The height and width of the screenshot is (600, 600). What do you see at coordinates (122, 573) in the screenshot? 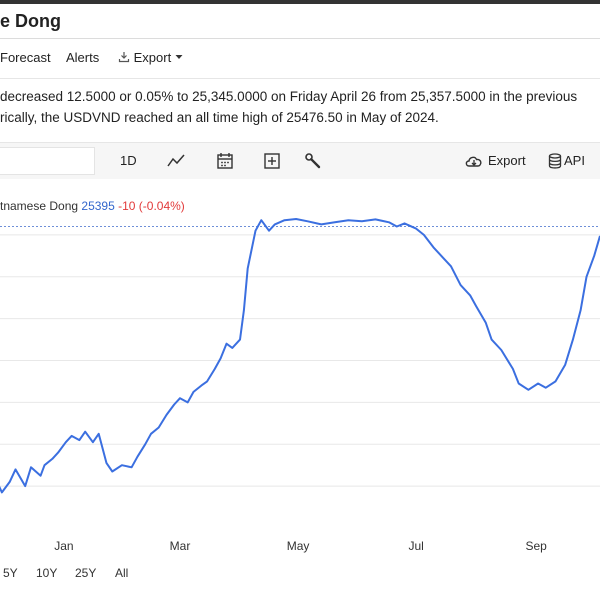
I see `period-all: All` at bounding box center [122, 573].